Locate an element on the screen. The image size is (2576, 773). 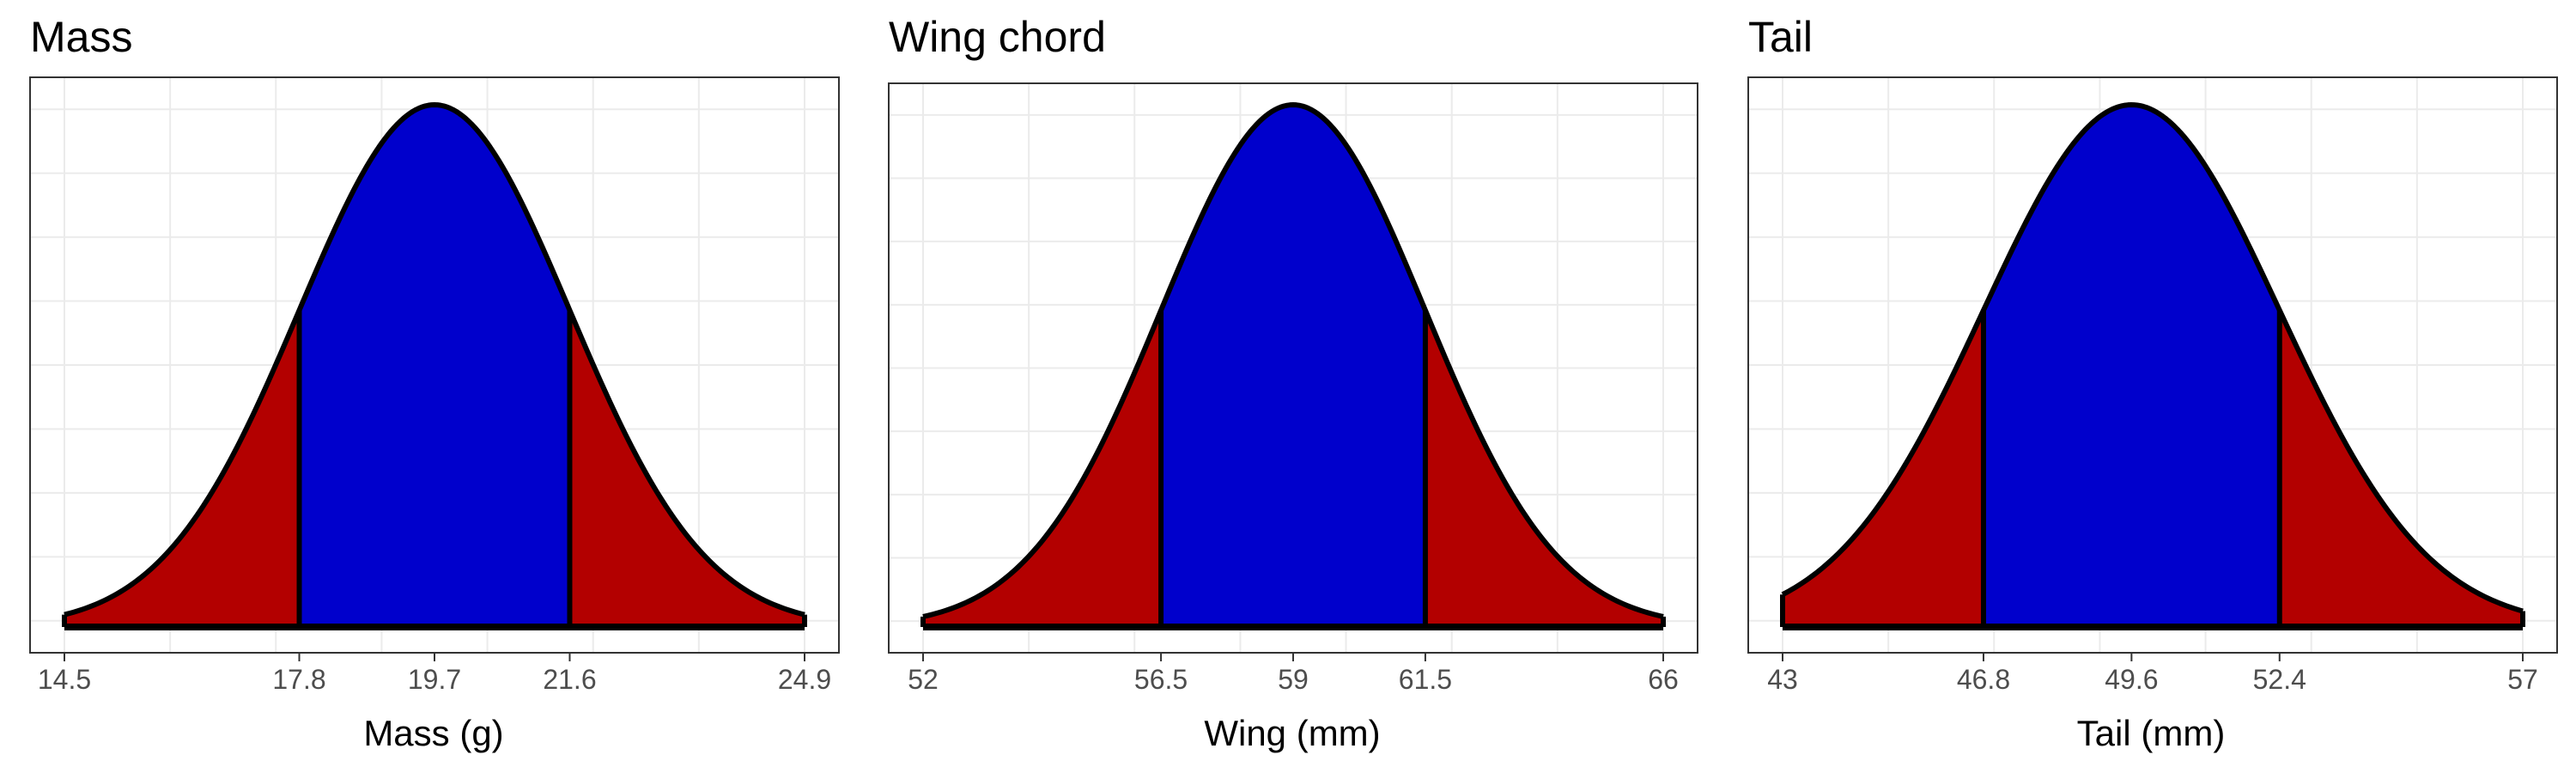
x-tick-label: 57 is located at coordinates (2522, 679).